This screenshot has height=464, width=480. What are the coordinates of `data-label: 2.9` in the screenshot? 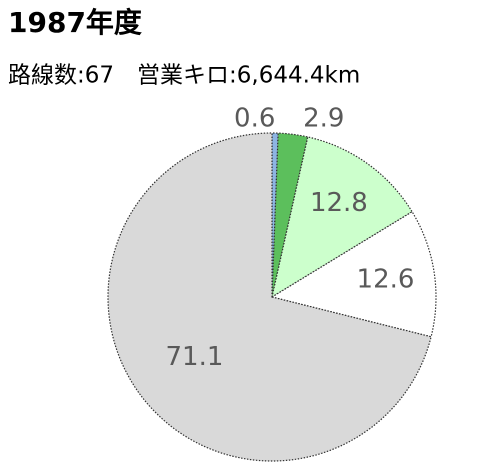 It's located at (323, 119).